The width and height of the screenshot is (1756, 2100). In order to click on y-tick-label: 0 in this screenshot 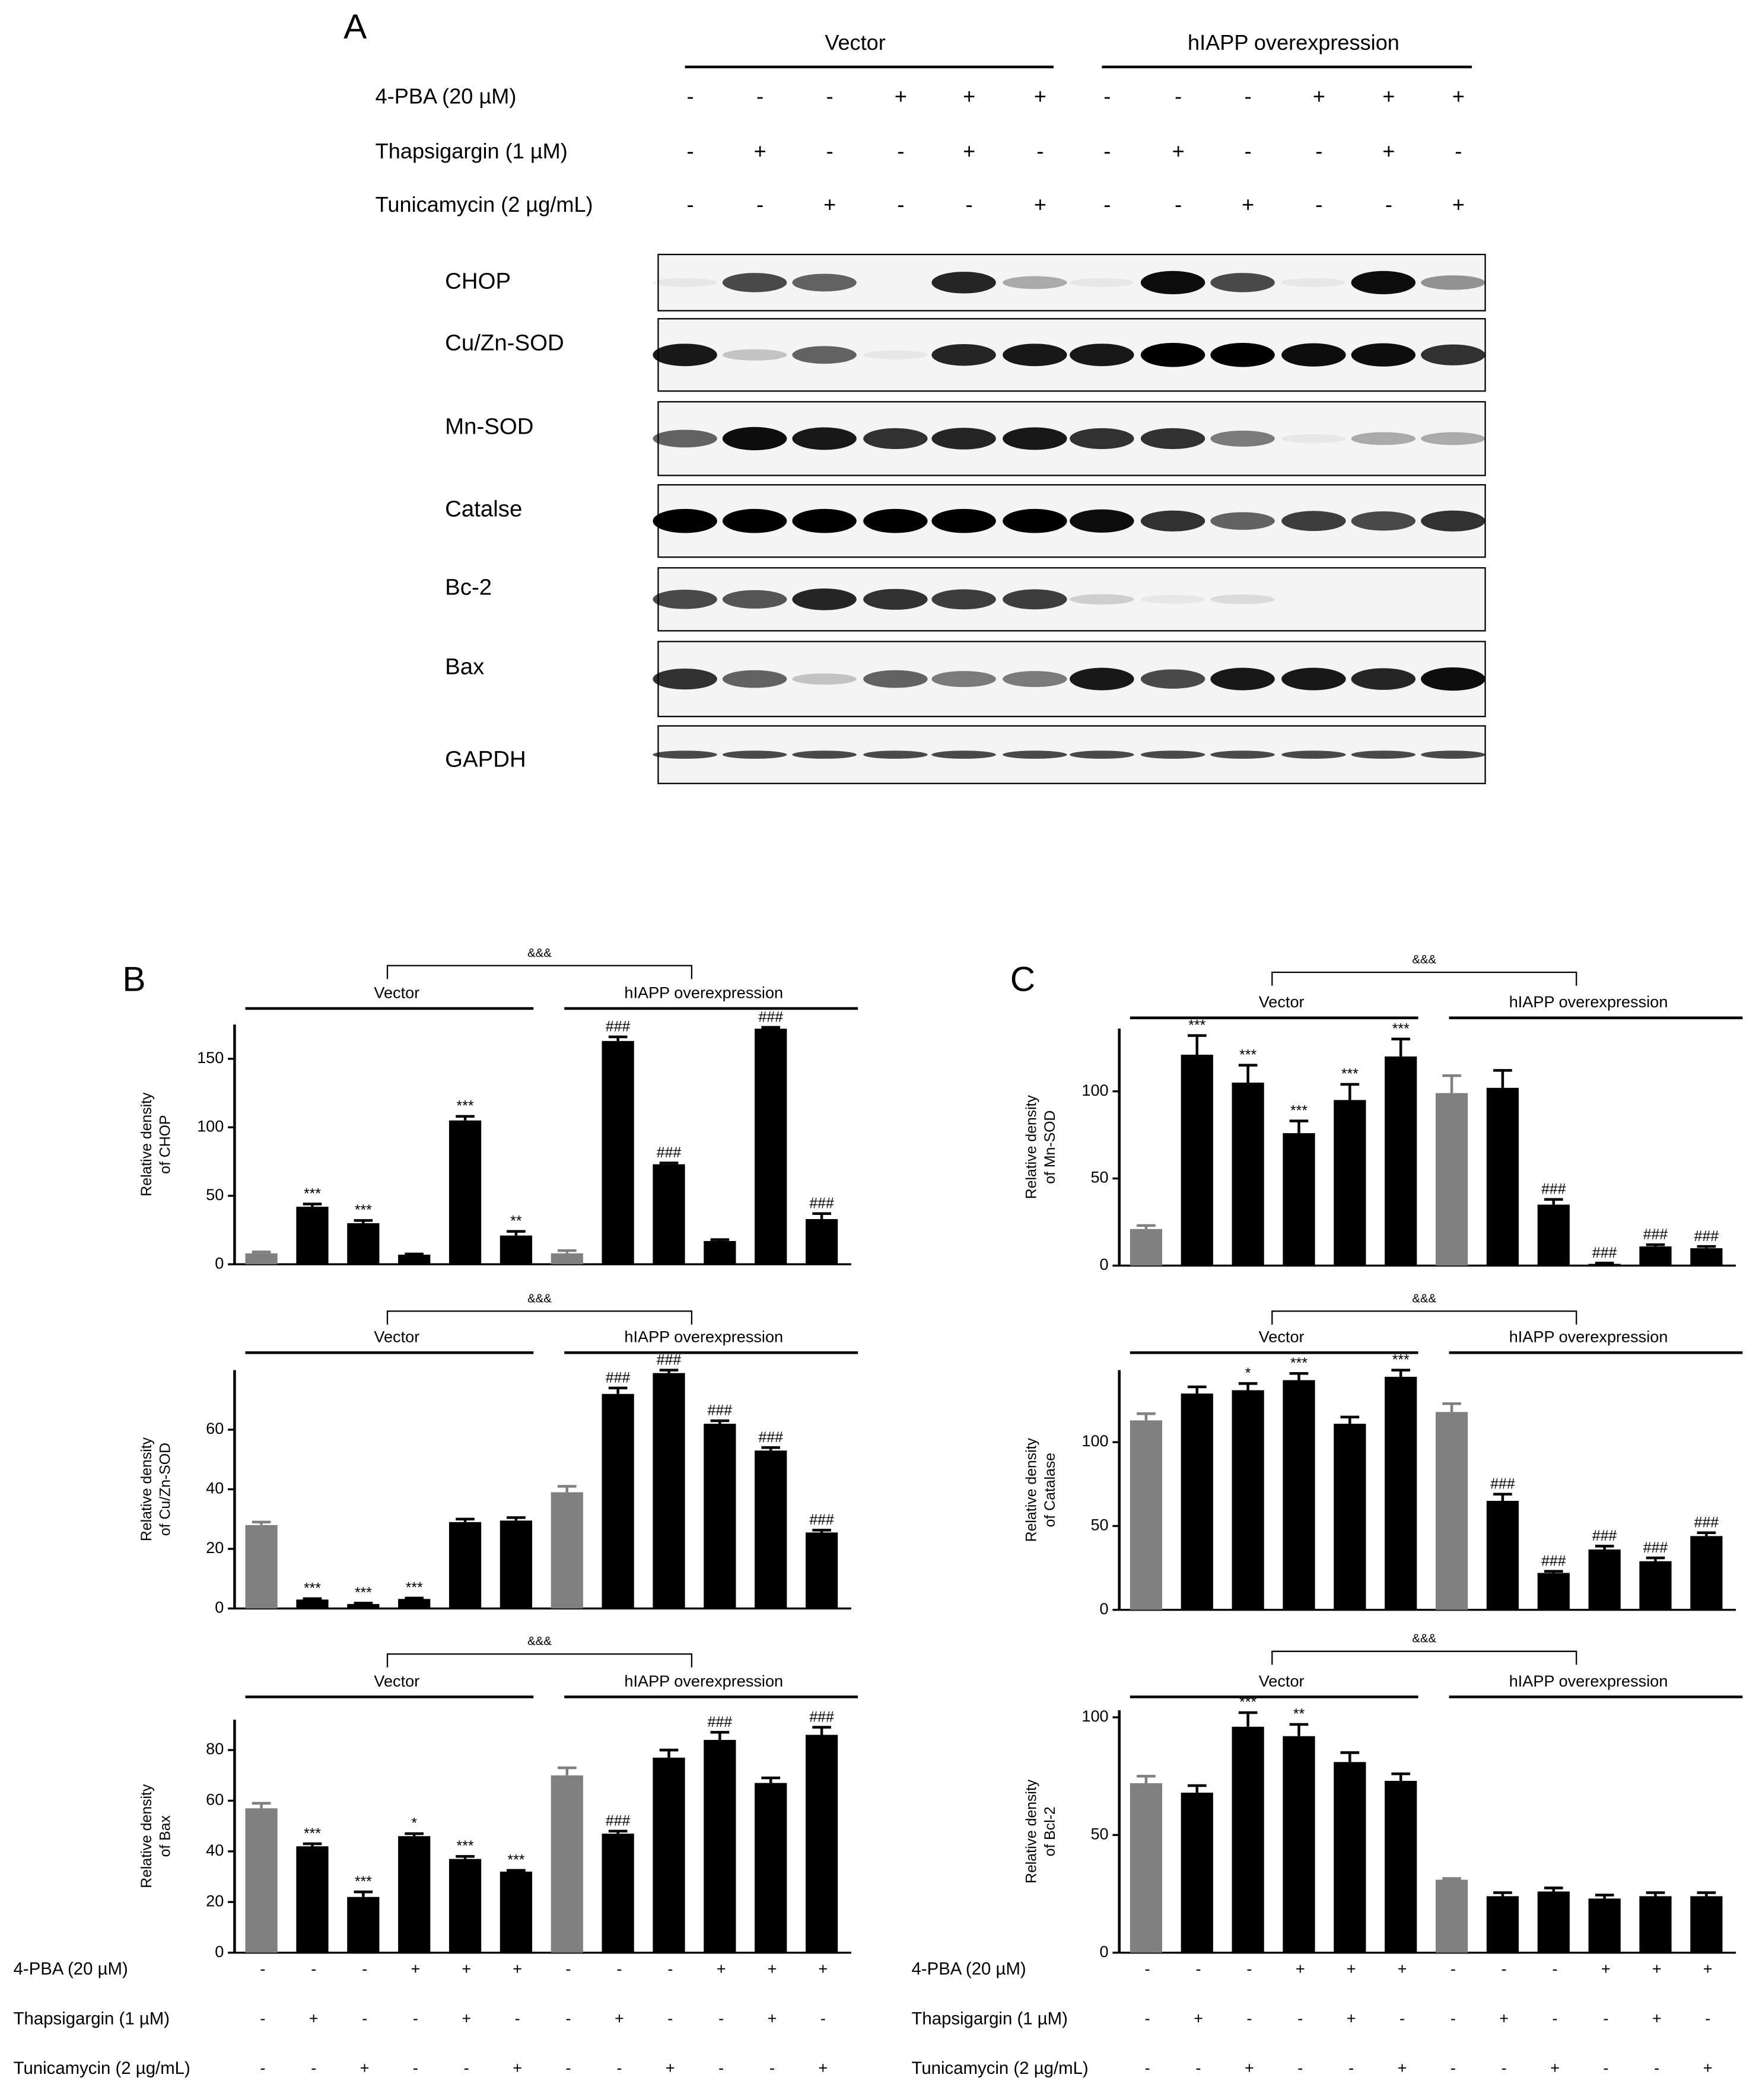, I will do `click(1105, 1264)`.